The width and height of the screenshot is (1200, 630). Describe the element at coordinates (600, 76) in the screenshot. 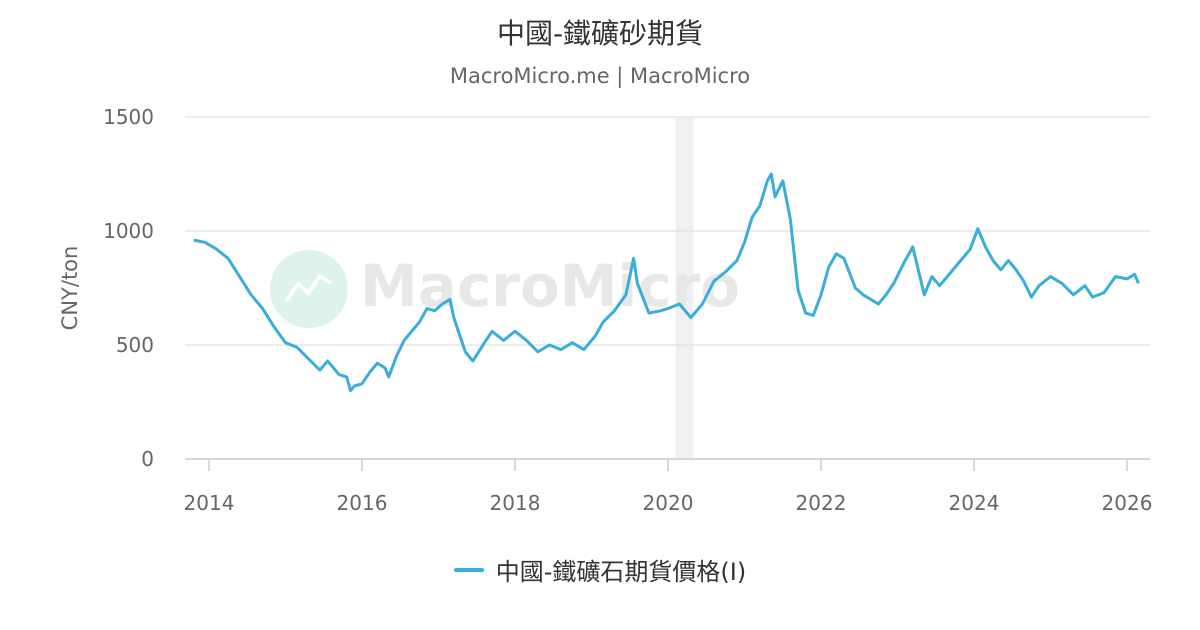

I see `chart-subtitle: MacroMicro.me | MacroMicro` at that location.